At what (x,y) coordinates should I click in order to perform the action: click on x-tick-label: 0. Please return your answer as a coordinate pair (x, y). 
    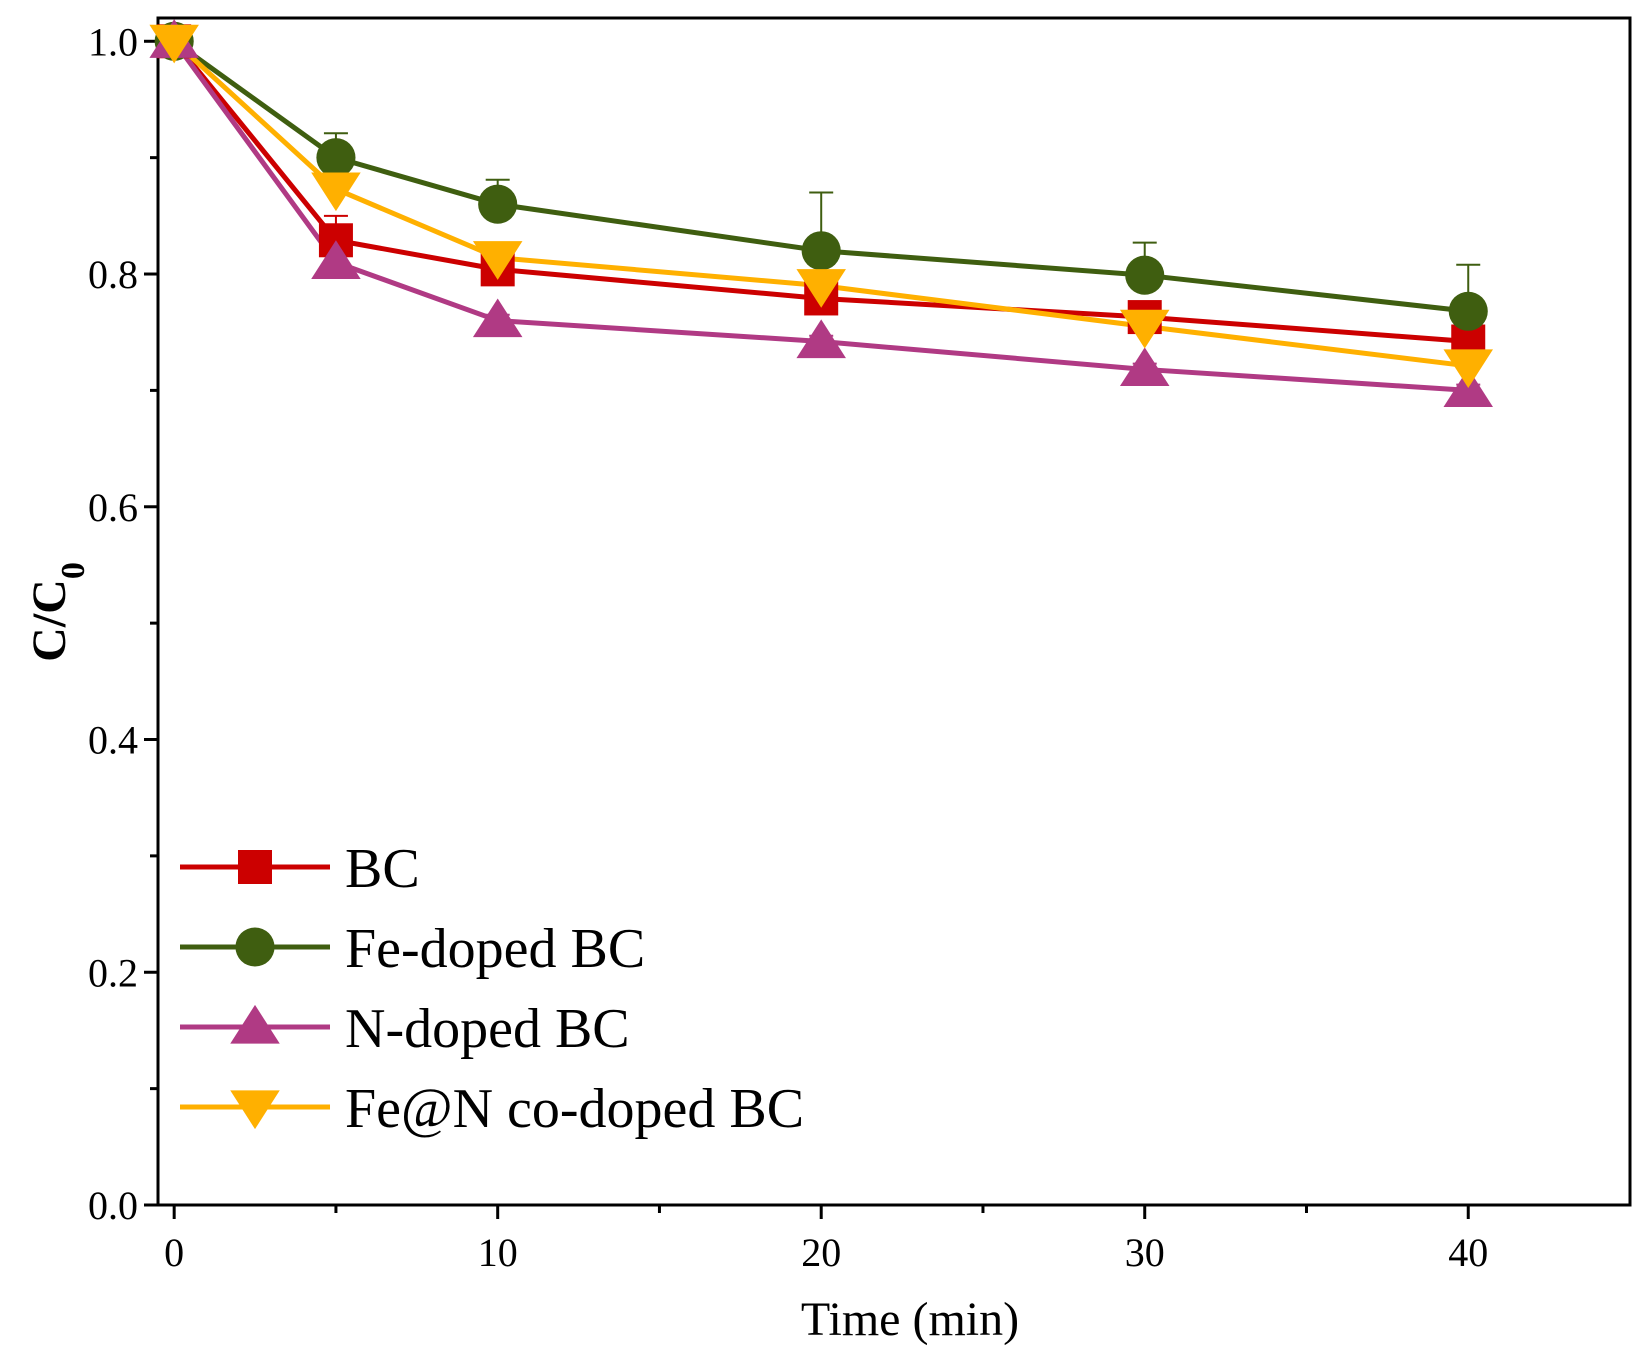
    Looking at the image, I should click on (174, 1252).